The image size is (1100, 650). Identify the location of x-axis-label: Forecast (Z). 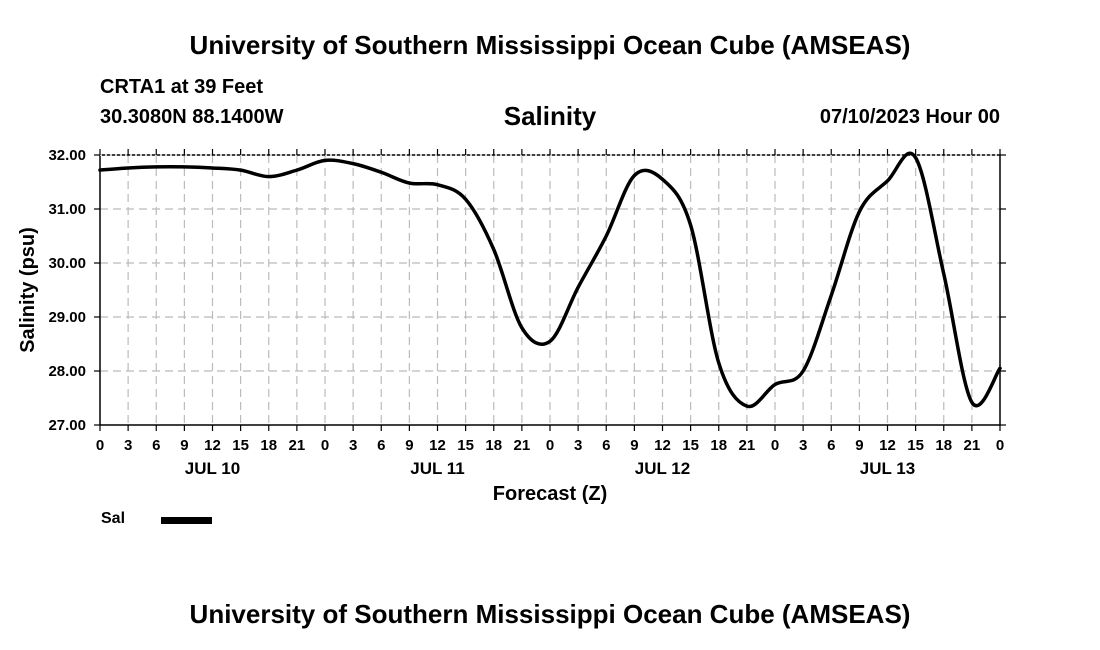
(550, 494).